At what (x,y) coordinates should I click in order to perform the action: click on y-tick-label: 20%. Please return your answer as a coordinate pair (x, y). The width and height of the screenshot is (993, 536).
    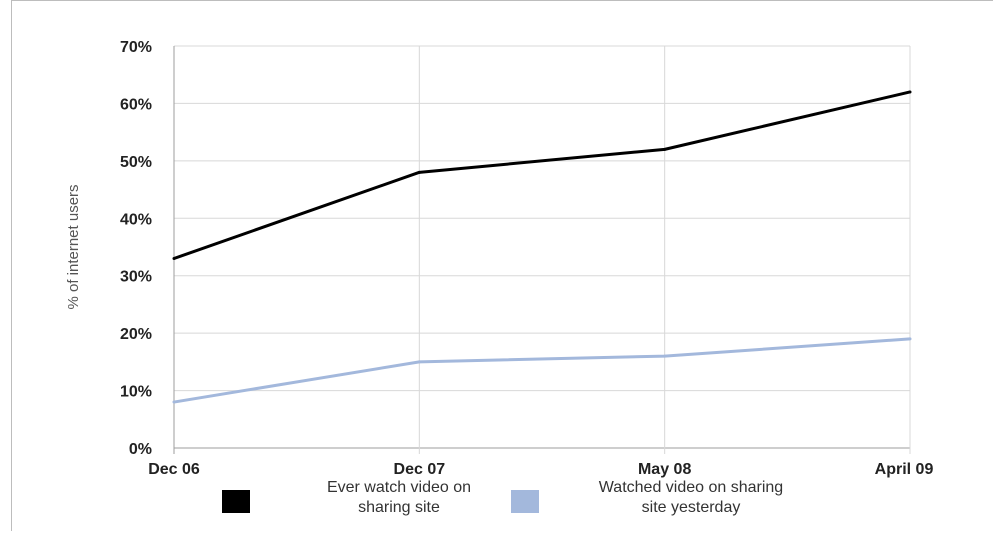
    Looking at the image, I should click on (136, 334).